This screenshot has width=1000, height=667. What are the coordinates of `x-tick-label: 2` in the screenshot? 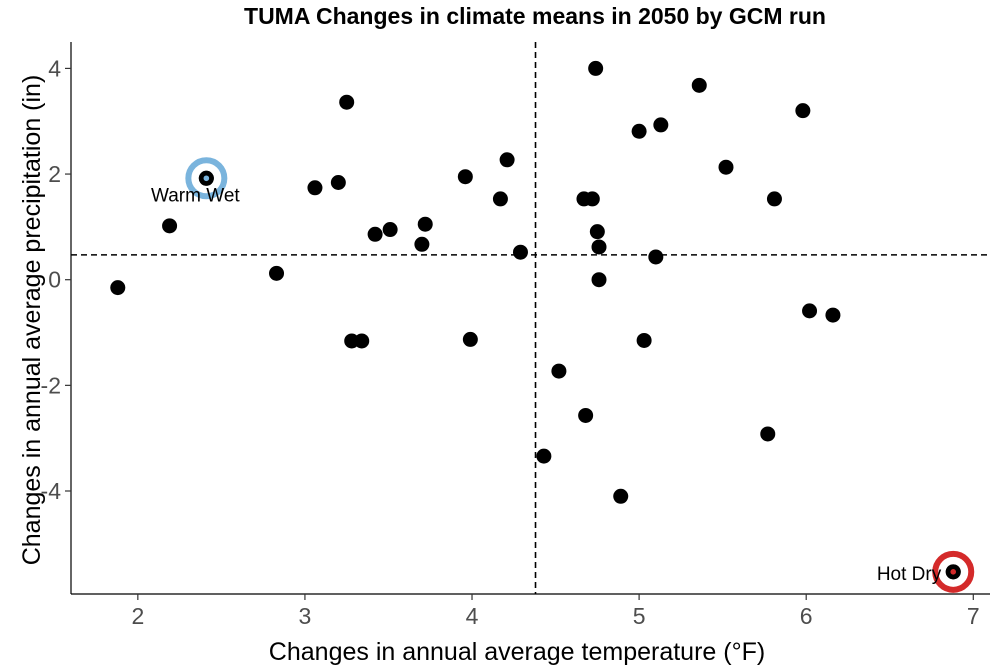 It's located at (137, 616).